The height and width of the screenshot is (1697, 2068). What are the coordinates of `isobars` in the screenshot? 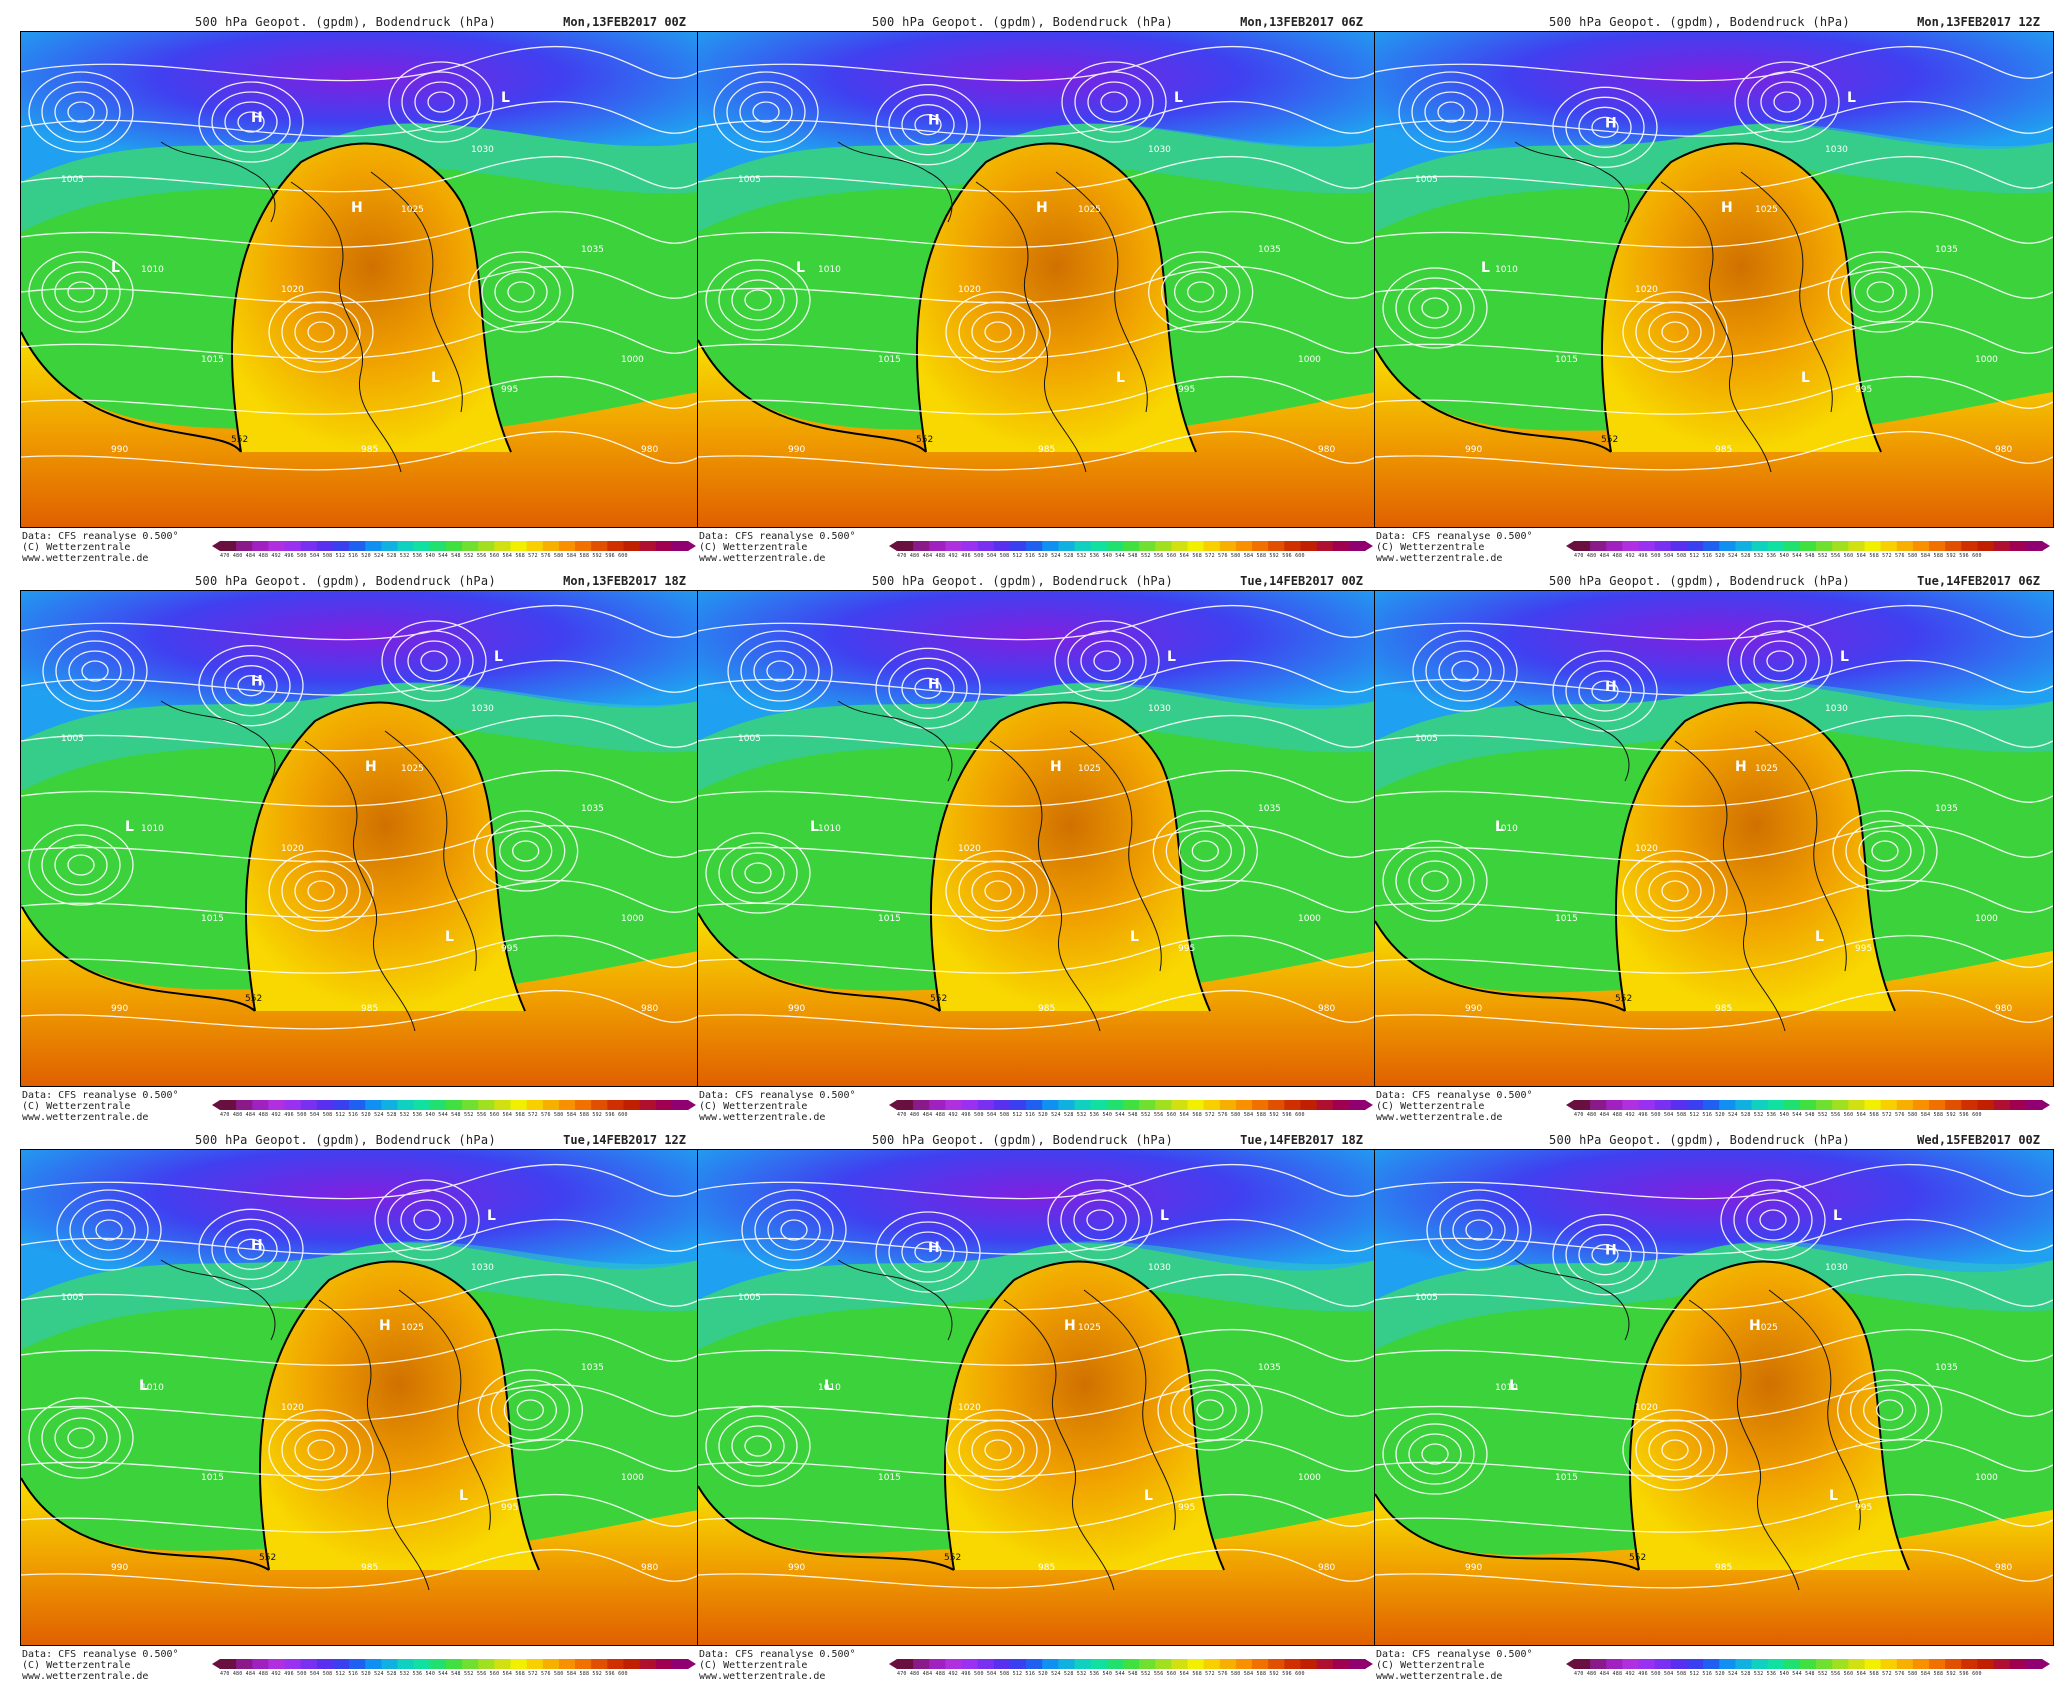 It's located at (1714, 1376).